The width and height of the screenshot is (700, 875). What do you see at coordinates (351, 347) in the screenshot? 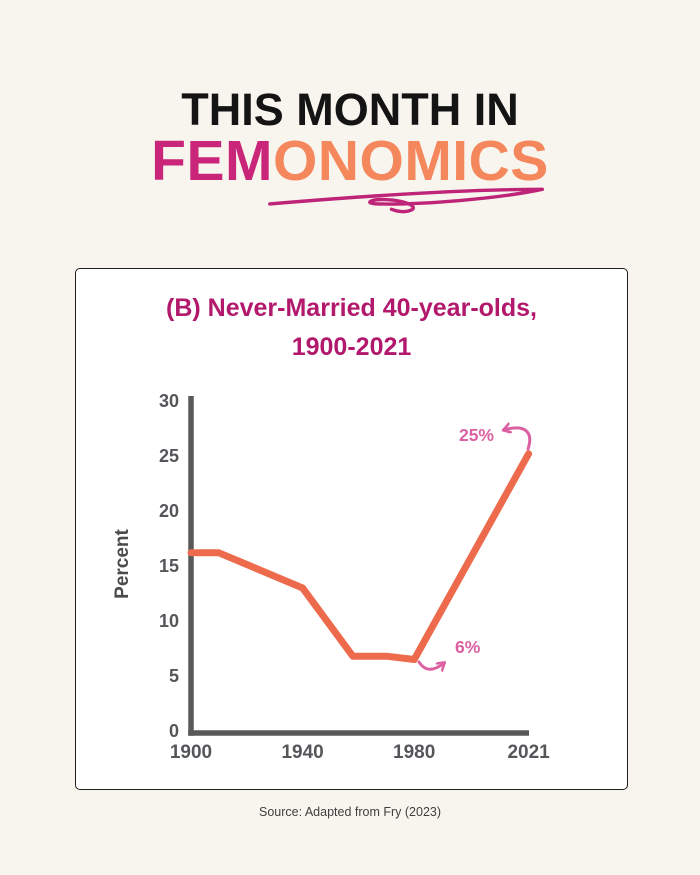
I see `chart-title-line2: 1900-2021` at bounding box center [351, 347].